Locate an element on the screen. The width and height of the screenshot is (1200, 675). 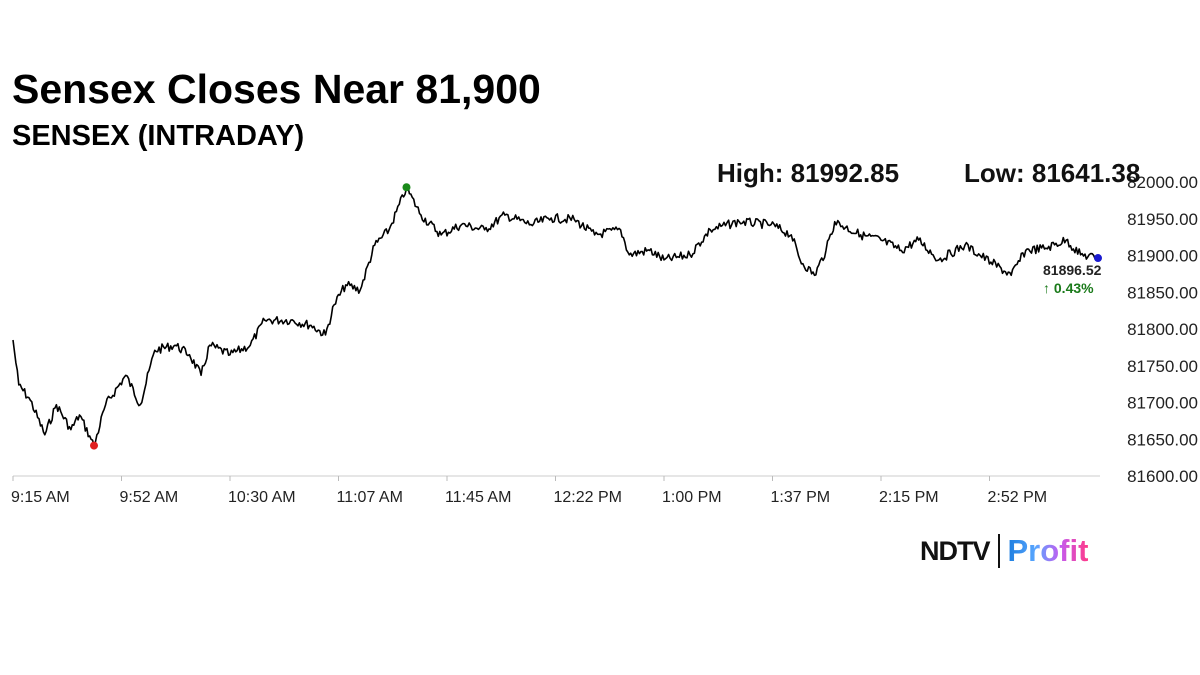
y-tick-label: 81600.00 is located at coordinates (1162, 476).